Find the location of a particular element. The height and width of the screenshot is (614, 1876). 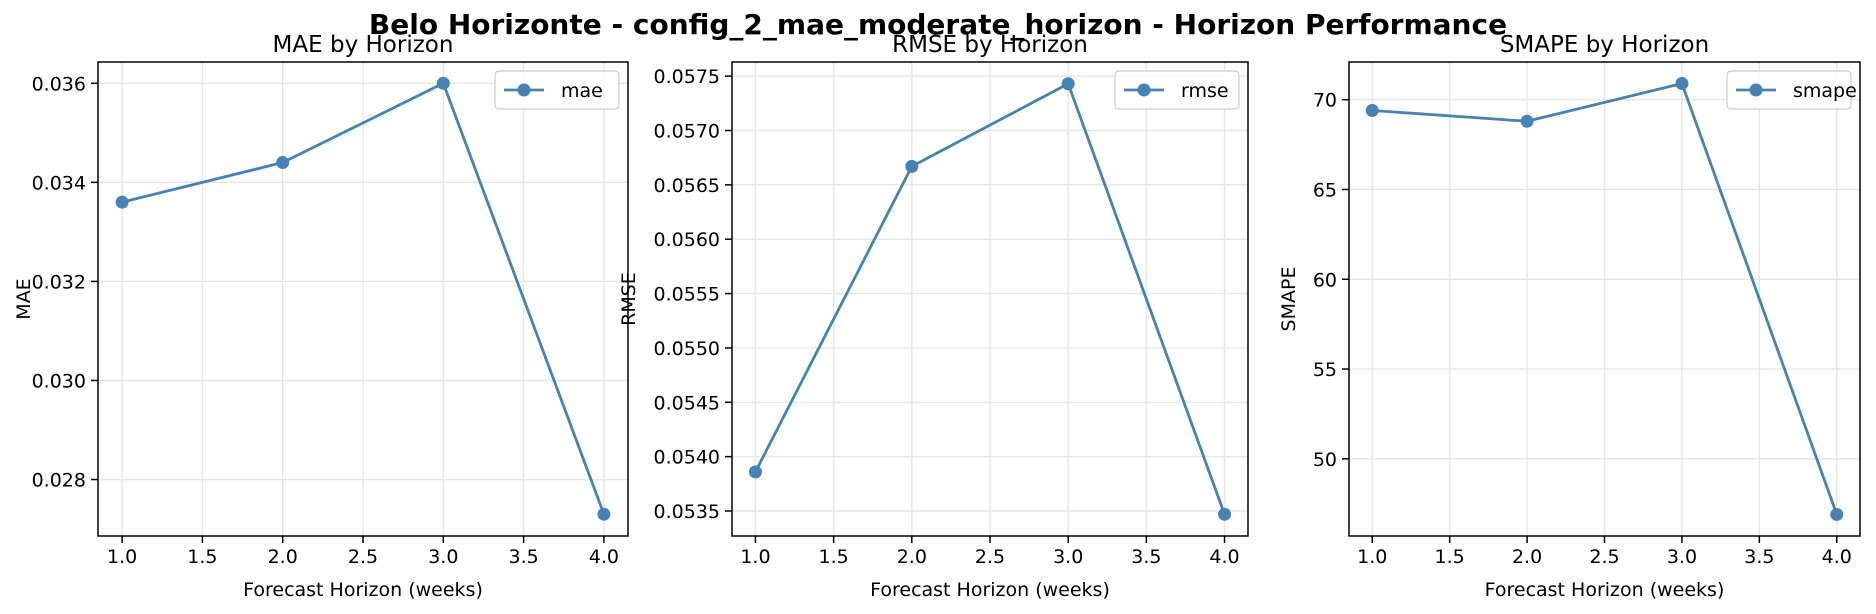

smape-x-axis-label: Forecast Horizon (weeks) is located at coordinates (1605, 590).